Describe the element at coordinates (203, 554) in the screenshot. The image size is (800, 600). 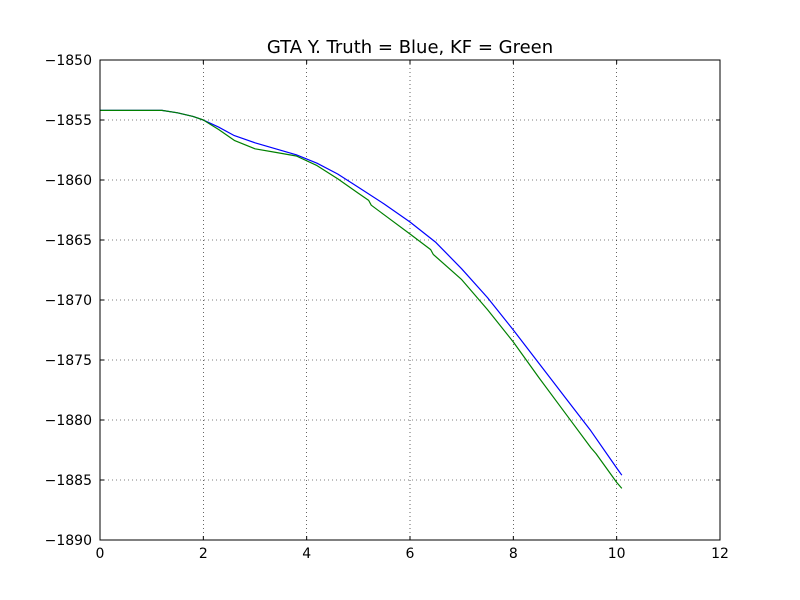
I see `x-tick-label: 2` at that location.